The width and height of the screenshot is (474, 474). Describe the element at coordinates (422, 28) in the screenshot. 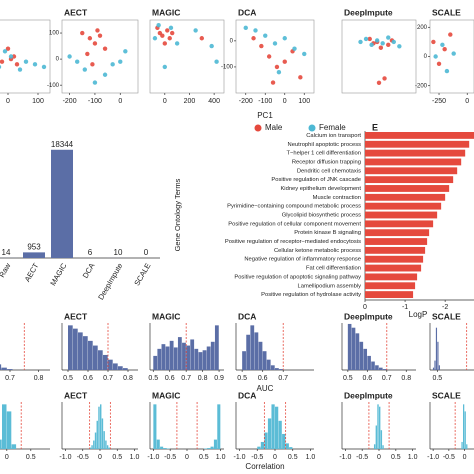

I see `y-tick-label: 200` at that location.